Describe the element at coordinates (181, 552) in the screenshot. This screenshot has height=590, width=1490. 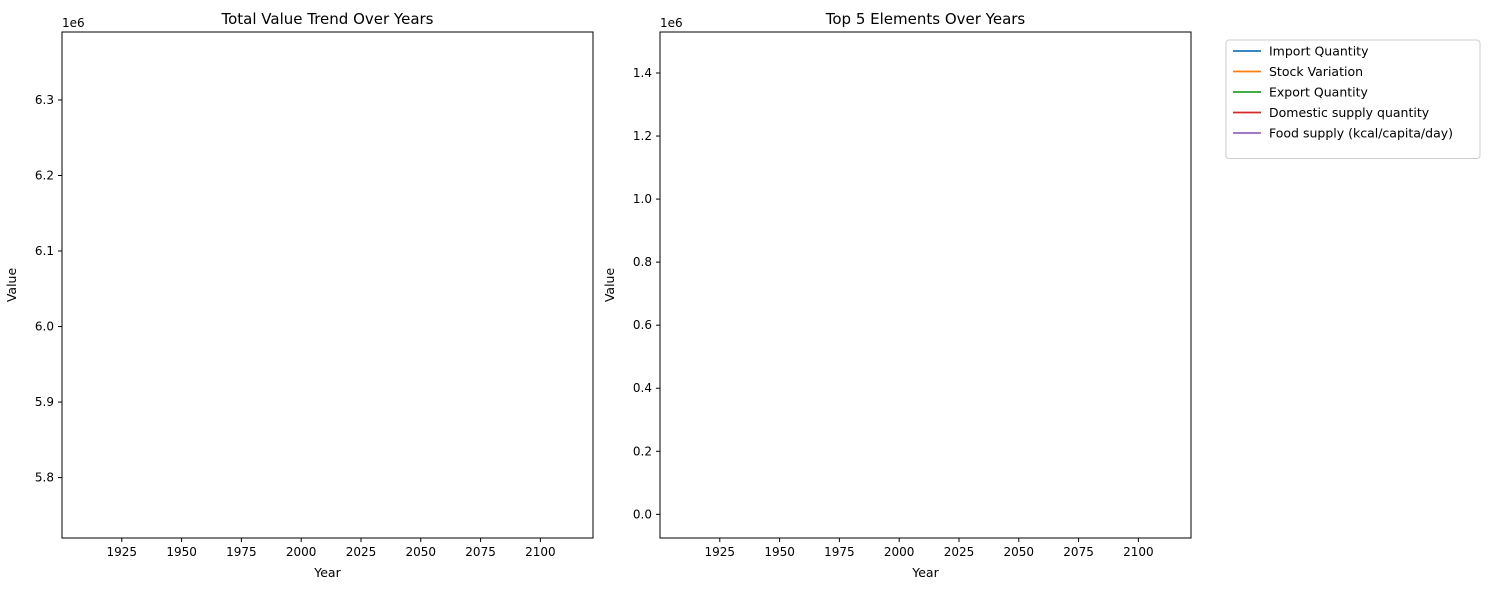
I see `chart1-x-tick-label: 1950` at that location.